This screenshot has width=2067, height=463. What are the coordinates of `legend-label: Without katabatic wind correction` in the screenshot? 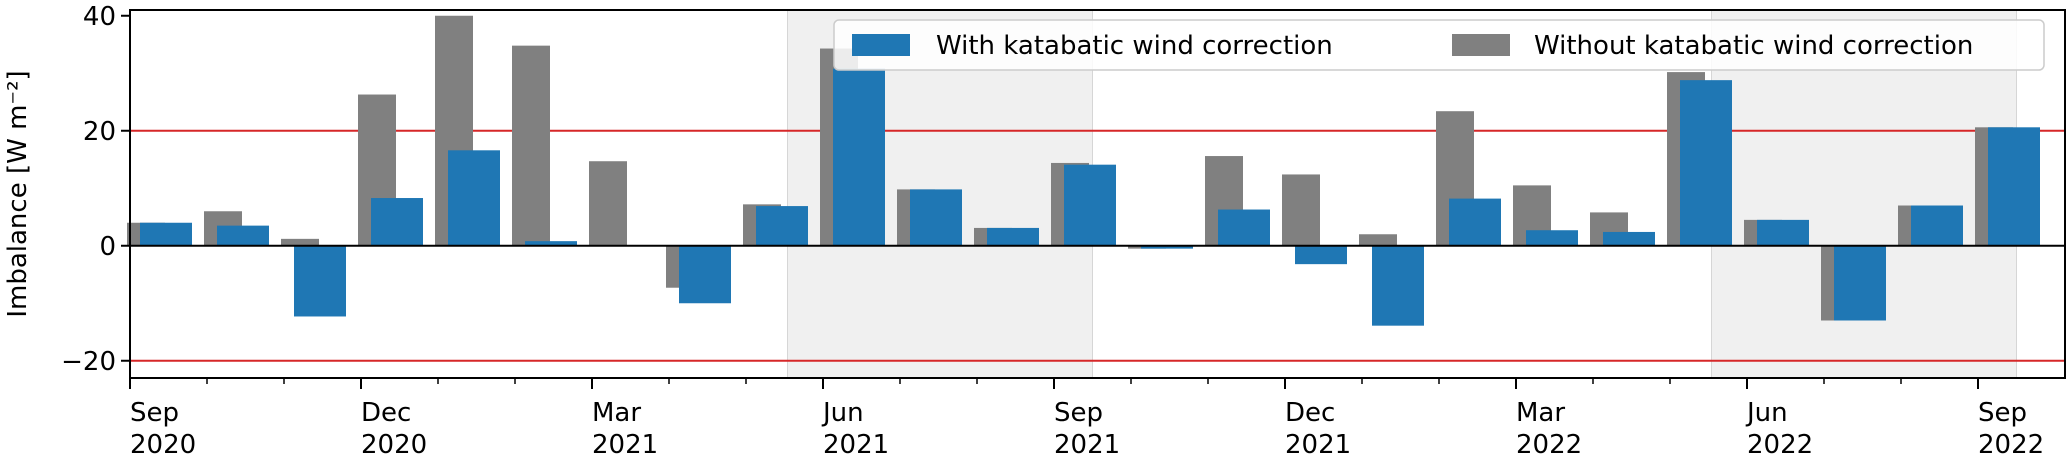 It's located at (1753, 46).